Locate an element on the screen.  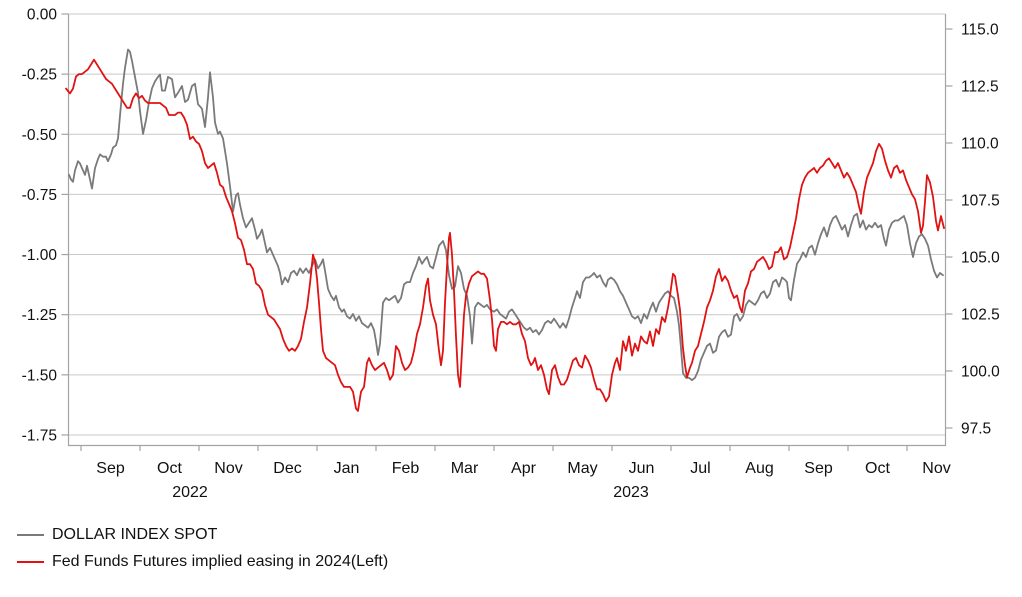
left-axis-tick-label: -1.50 is located at coordinates (40, 375).